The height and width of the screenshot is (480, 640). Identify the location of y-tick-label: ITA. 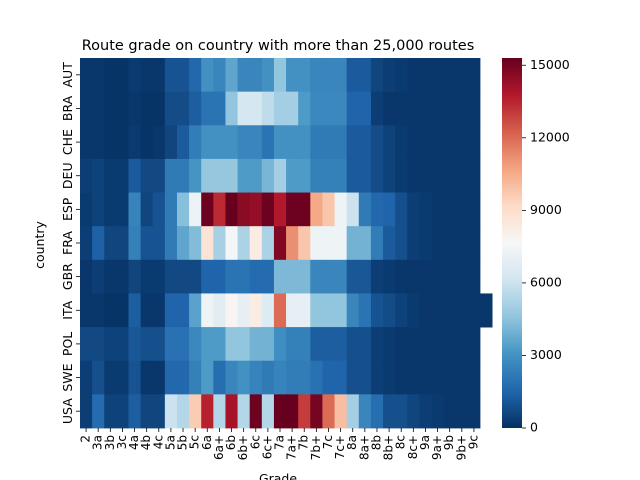
(67, 309).